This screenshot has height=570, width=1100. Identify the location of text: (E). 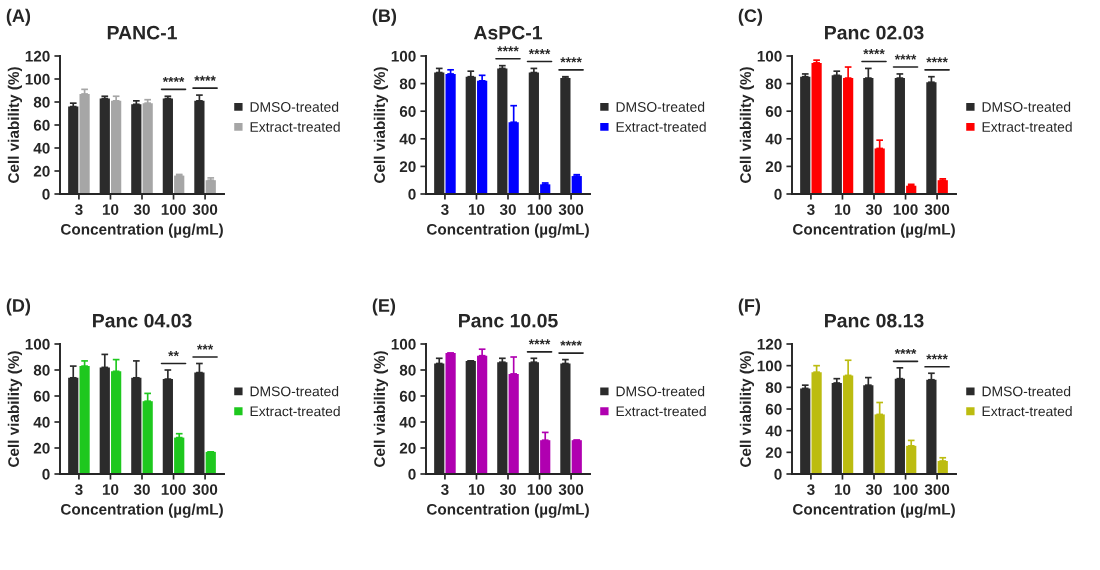
(384, 307).